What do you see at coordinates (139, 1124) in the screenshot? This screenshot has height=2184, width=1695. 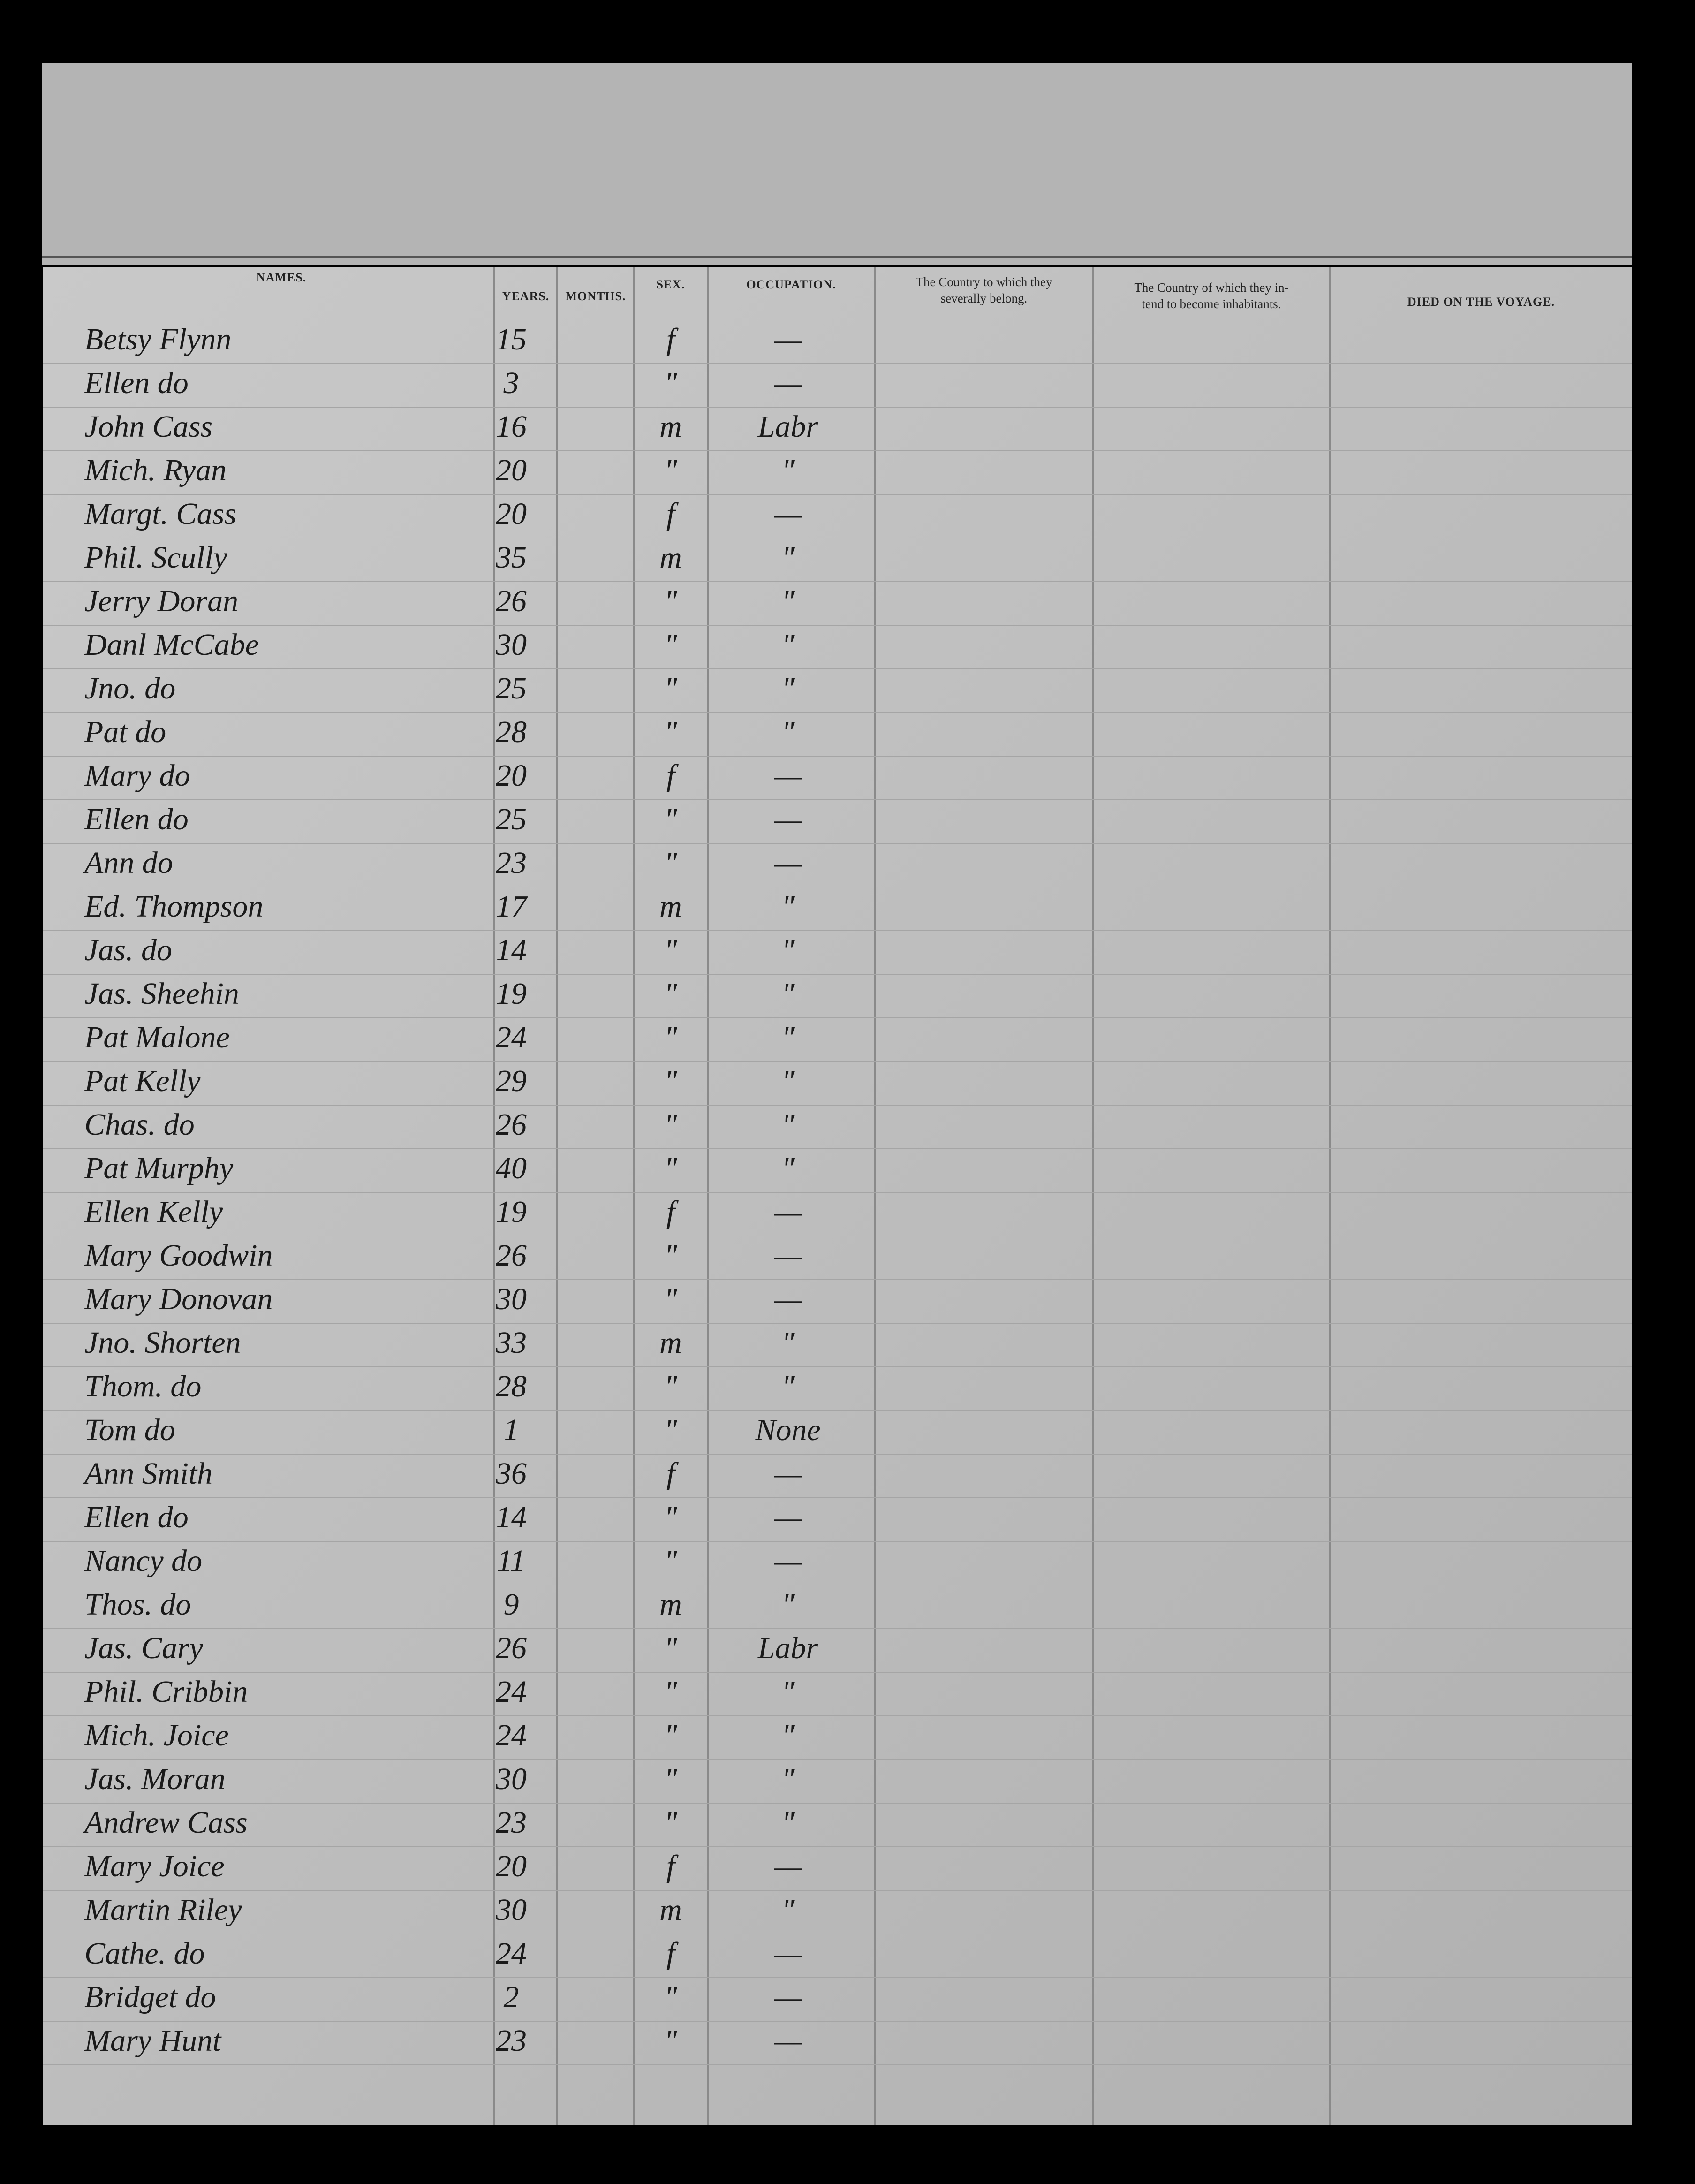 I see `passenger-name: Chas. do` at bounding box center [139, 1124].